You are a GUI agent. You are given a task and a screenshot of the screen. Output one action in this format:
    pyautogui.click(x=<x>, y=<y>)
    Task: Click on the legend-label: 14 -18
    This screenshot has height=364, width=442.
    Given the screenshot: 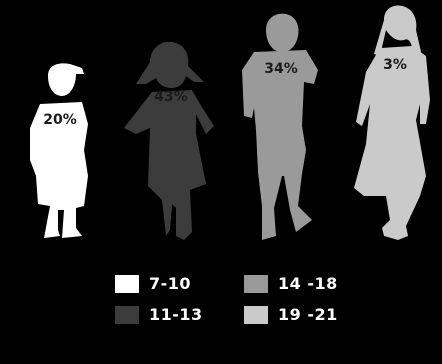 What is the action you would take?
    pyautogui.click(x=308, y=283)
    